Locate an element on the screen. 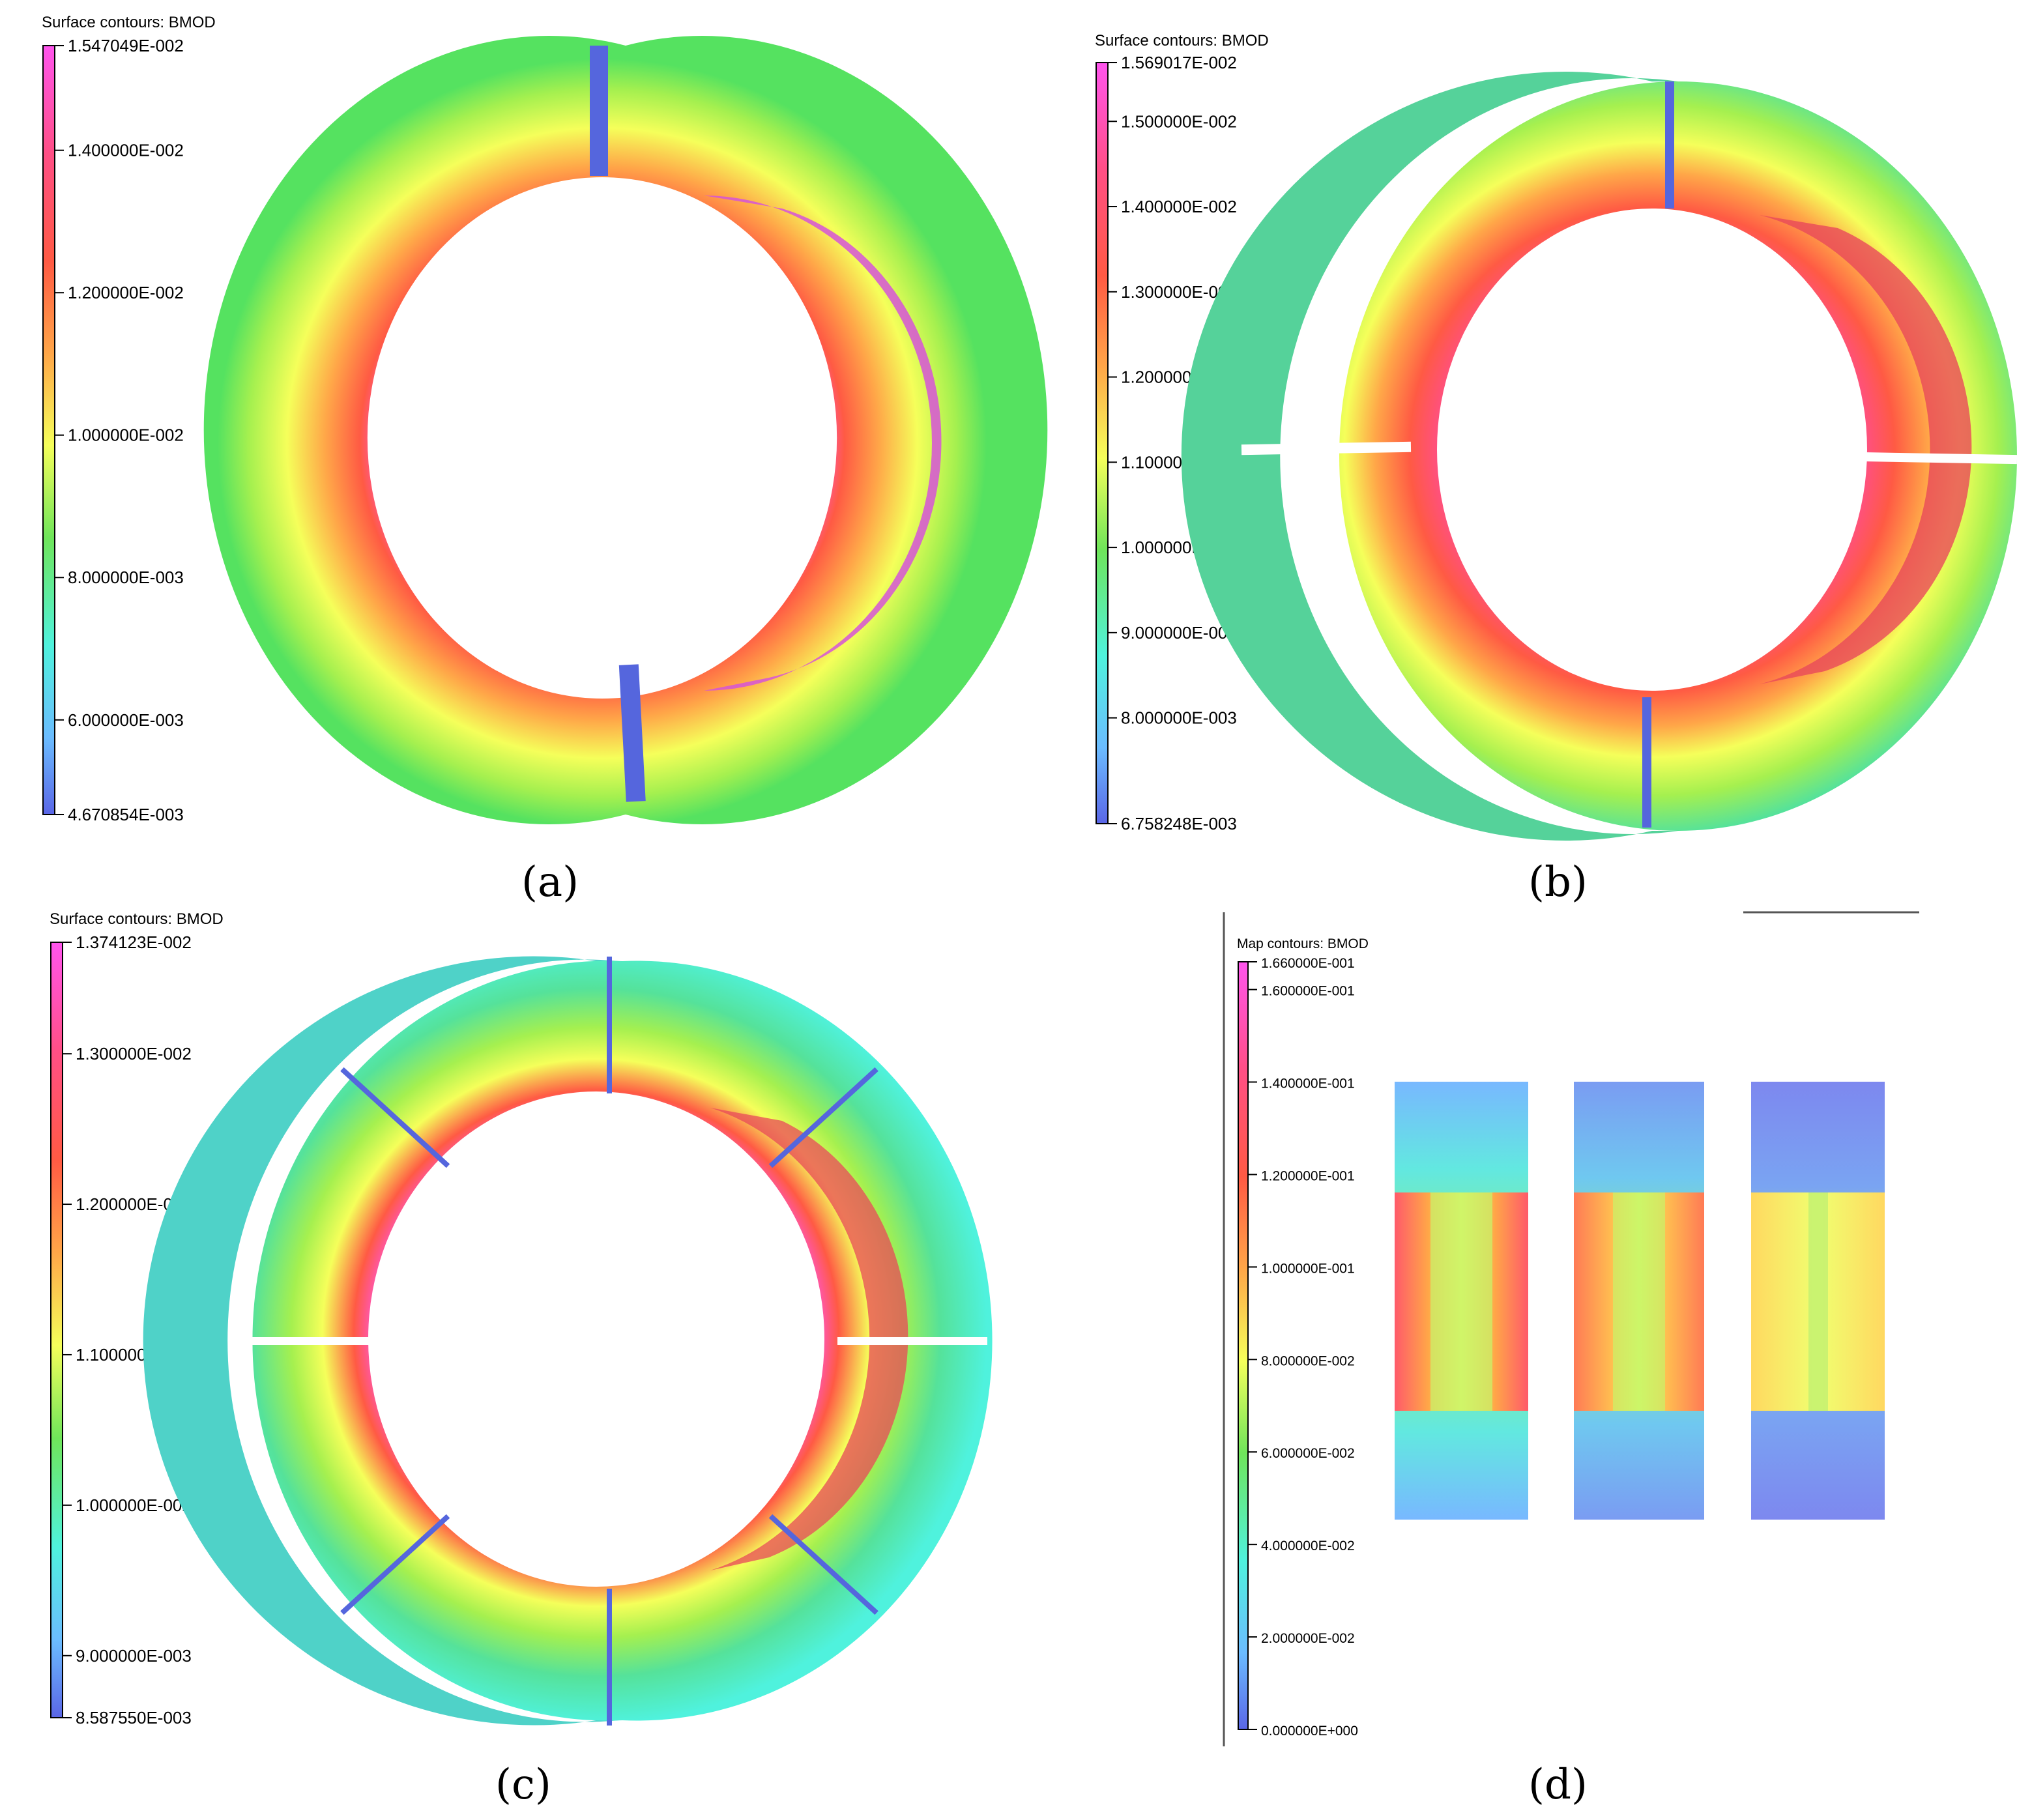 The image size is (2017, 1820). gap-right is located at coordinates (1937, 458).